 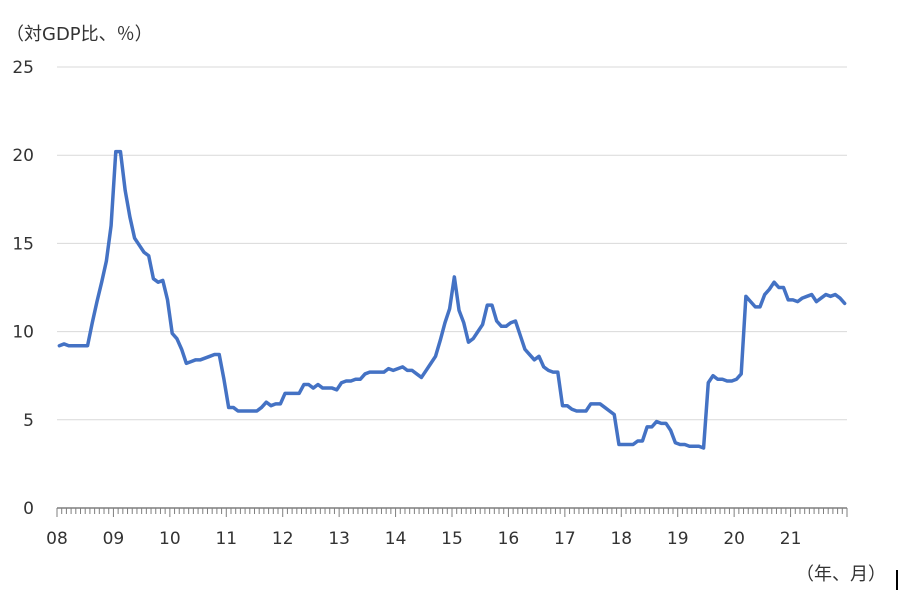 I want to click on x-tick-label: 08, so click(x=57, y=539).